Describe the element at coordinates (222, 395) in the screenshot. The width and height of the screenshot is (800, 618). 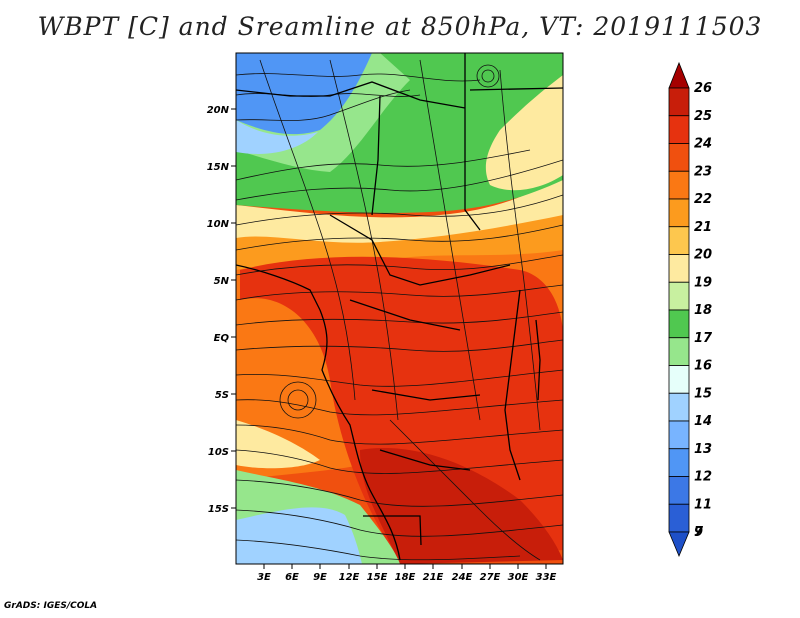
I see `y-tick-label: 5S` at that location.